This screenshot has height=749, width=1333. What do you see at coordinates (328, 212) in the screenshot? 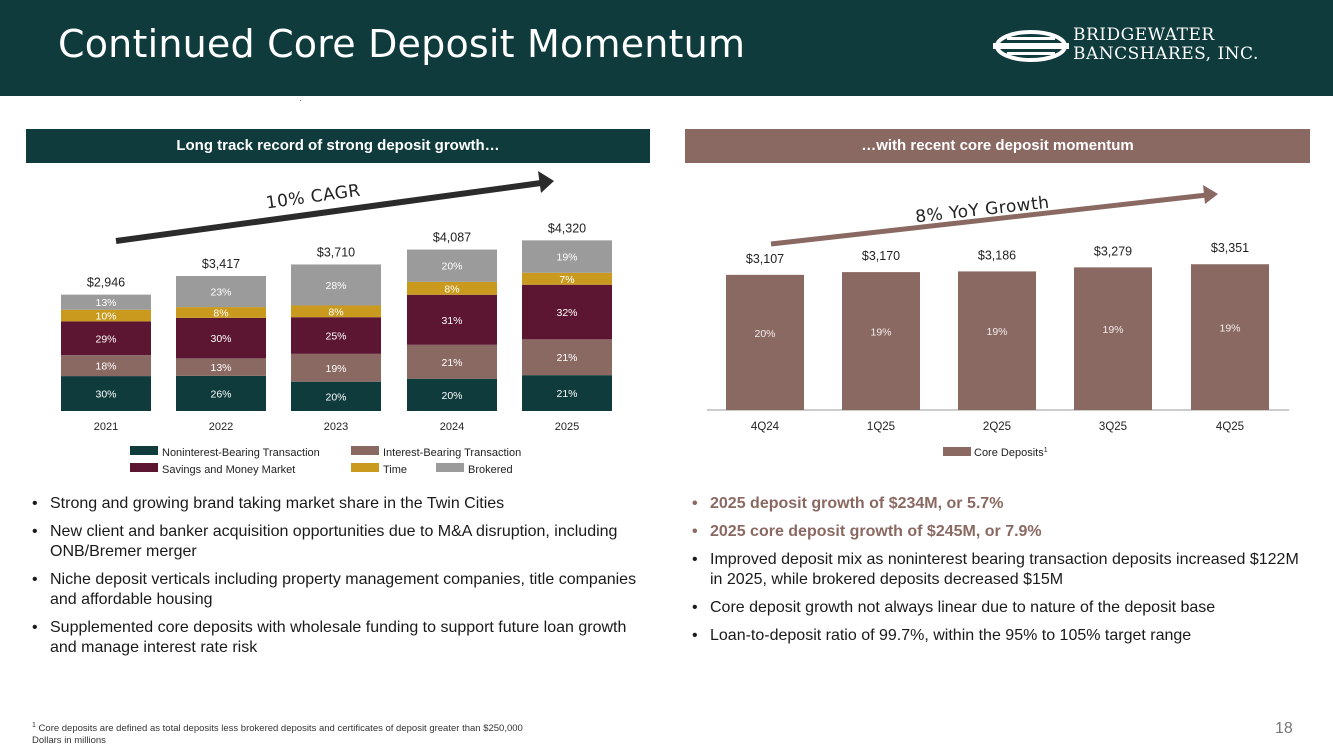
I see `cagr-arrow-shaft` at bounding box center [328, 212].